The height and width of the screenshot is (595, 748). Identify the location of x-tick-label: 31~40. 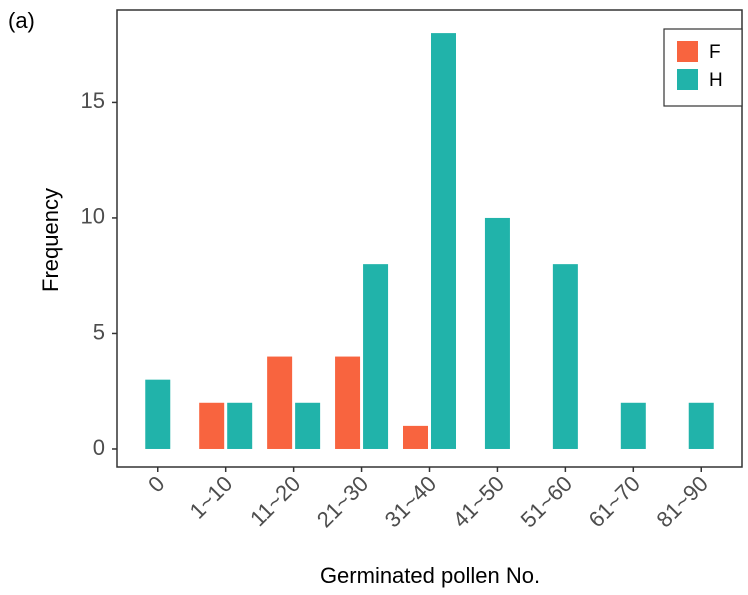
(410, 501).